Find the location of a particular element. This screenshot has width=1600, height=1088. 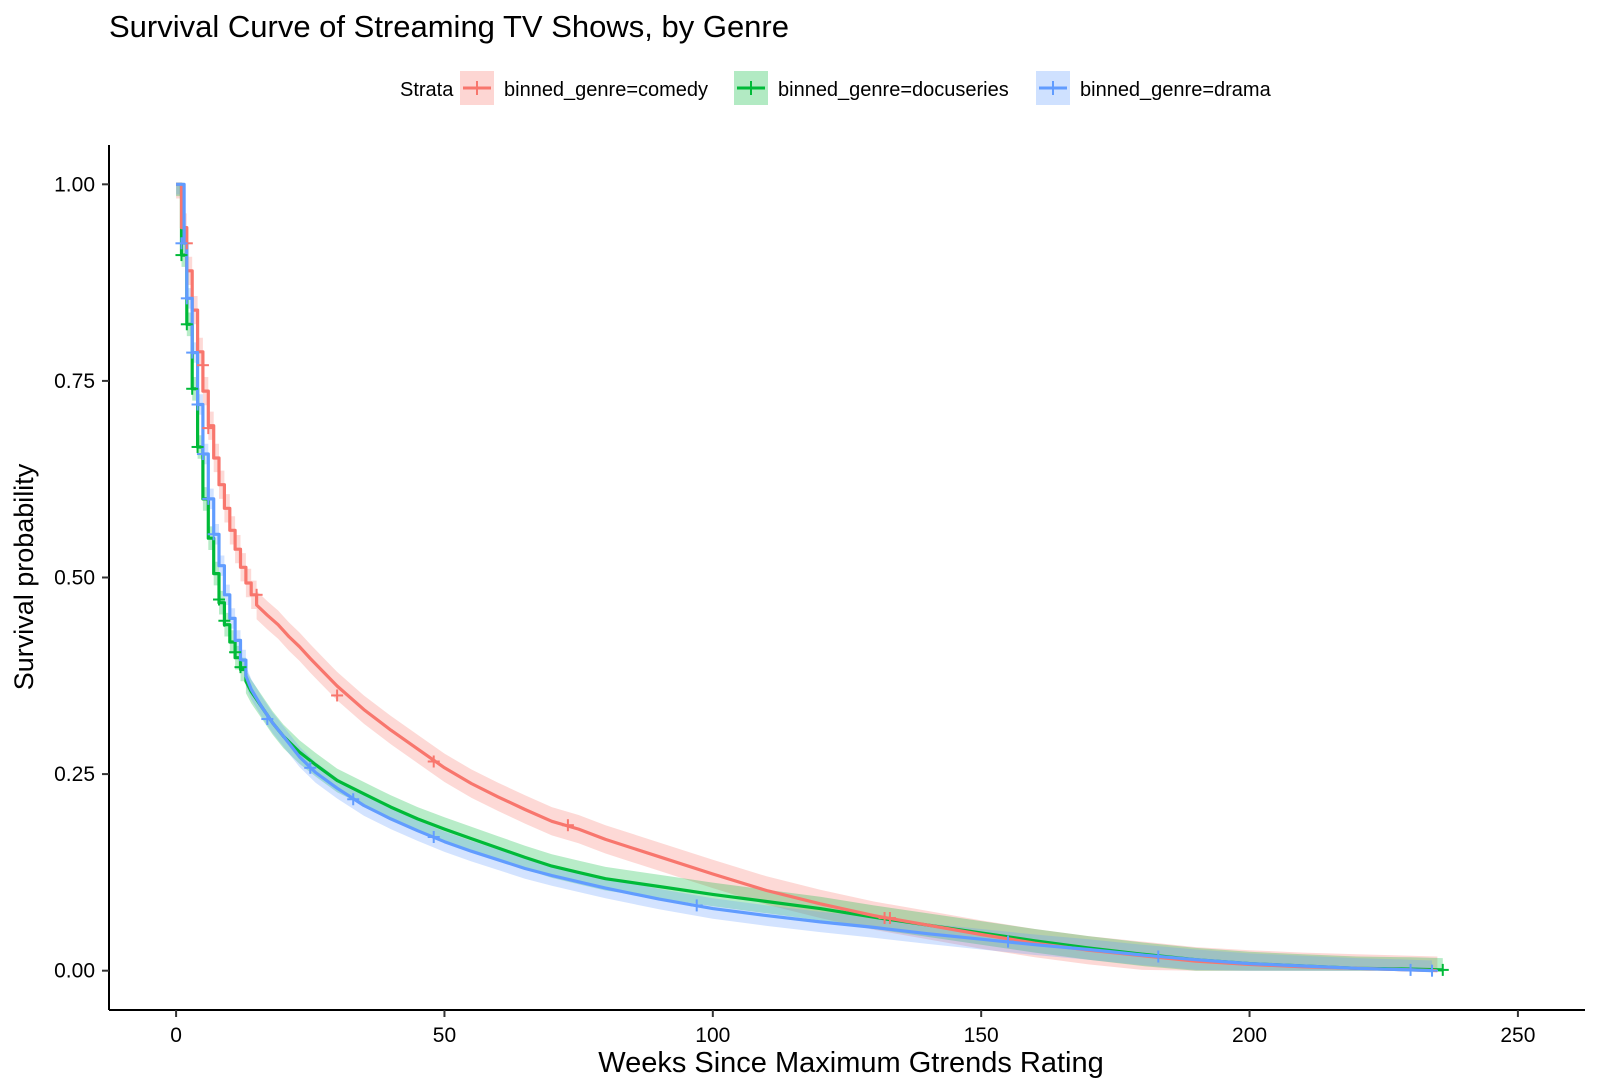

y-axis-label: Survival probability is located at coordinates (24, 576).